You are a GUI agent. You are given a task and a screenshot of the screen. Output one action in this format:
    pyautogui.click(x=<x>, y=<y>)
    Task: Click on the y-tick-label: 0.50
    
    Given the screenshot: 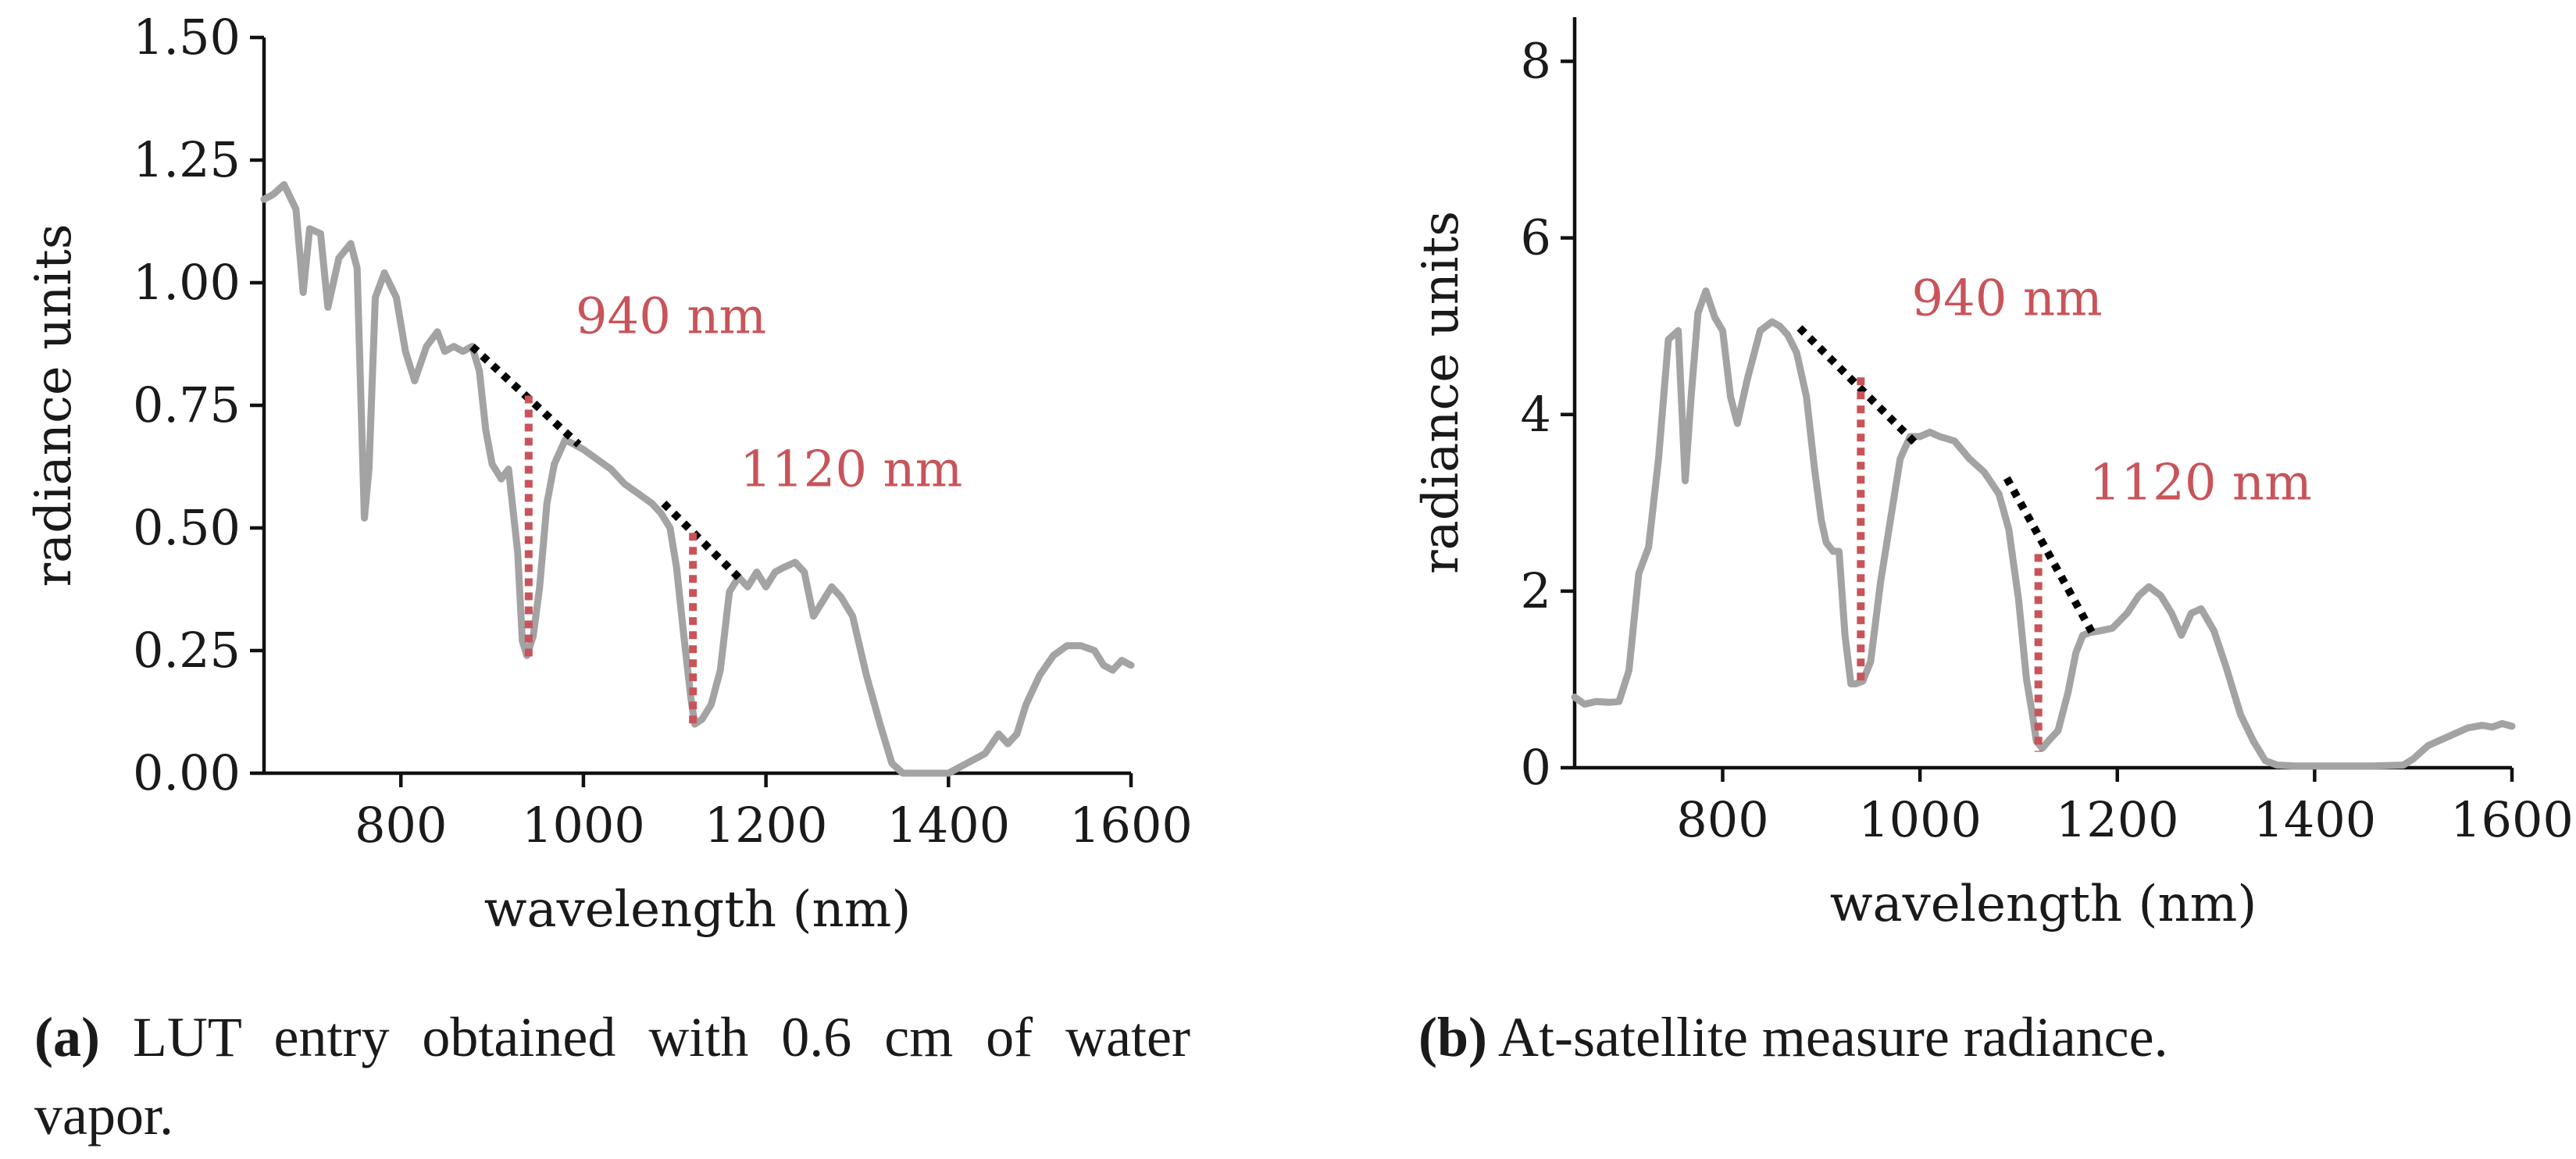 What is the action you would take?
    pyautogui.click(x=187, y=527)
    